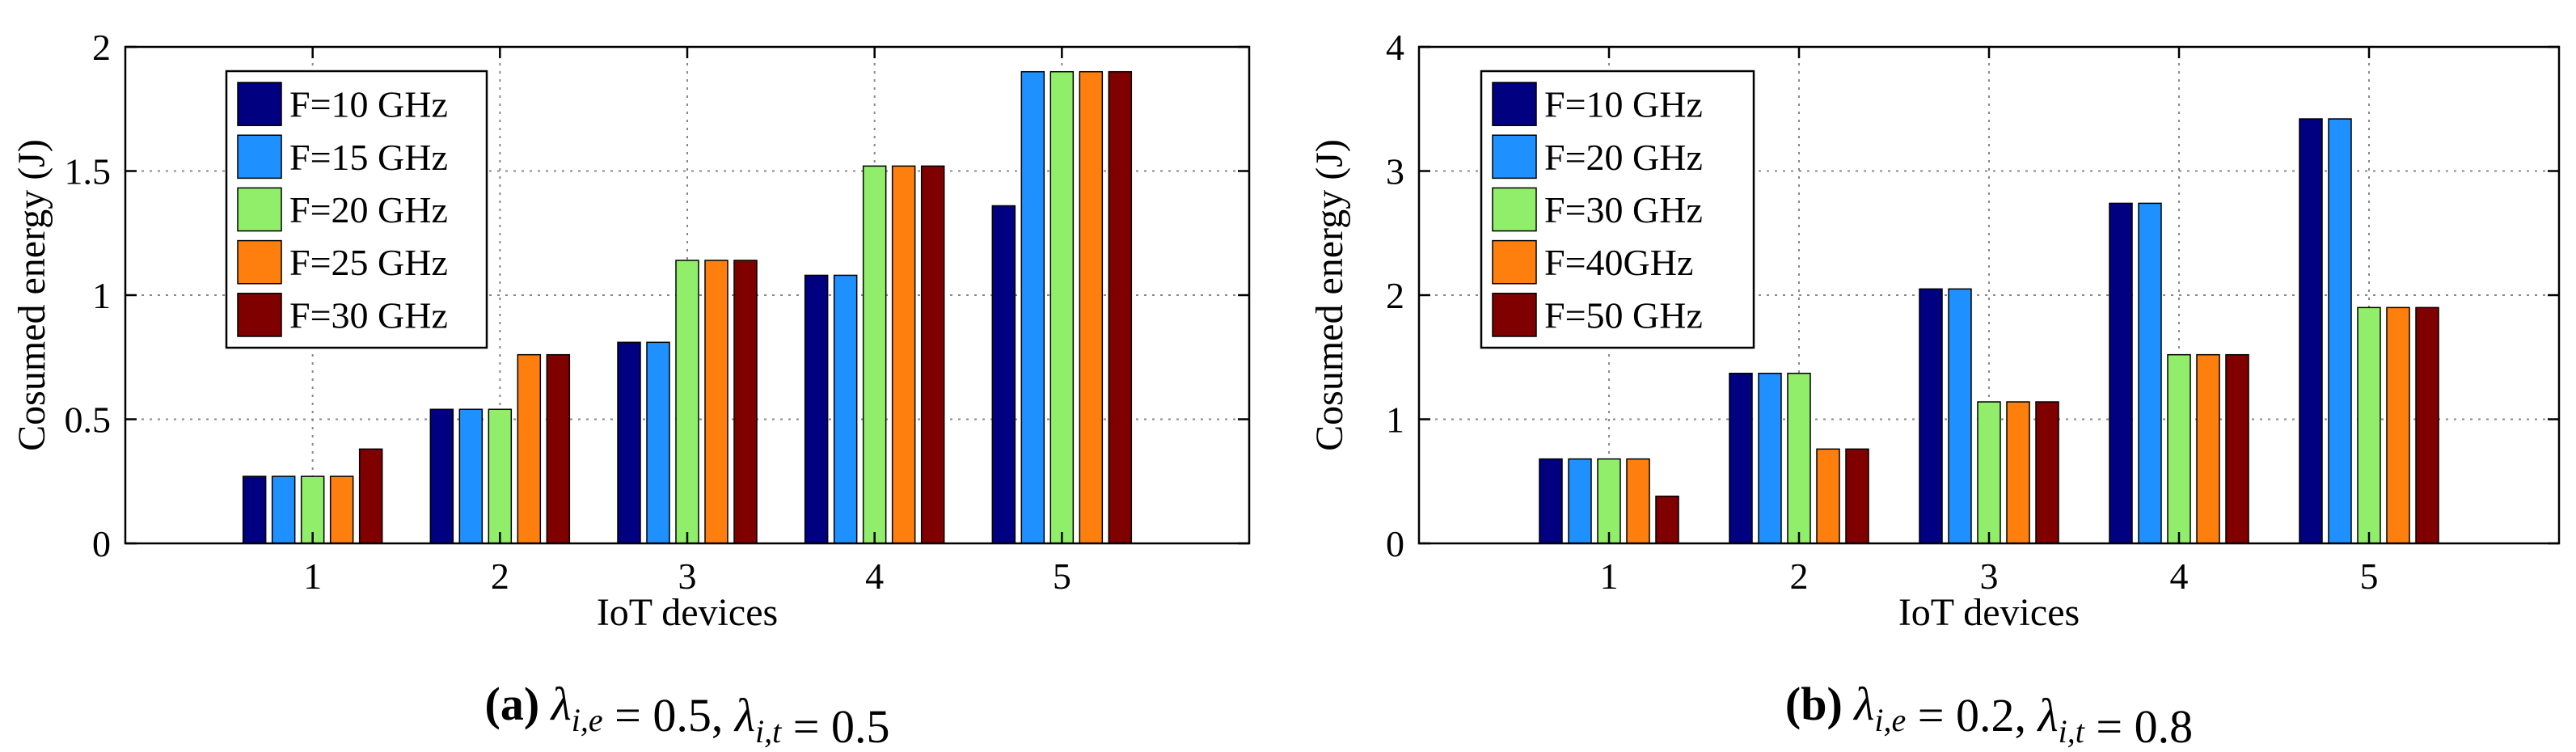  I want to click on legend-label-5: F=50 GHz, so click(1623, 315).